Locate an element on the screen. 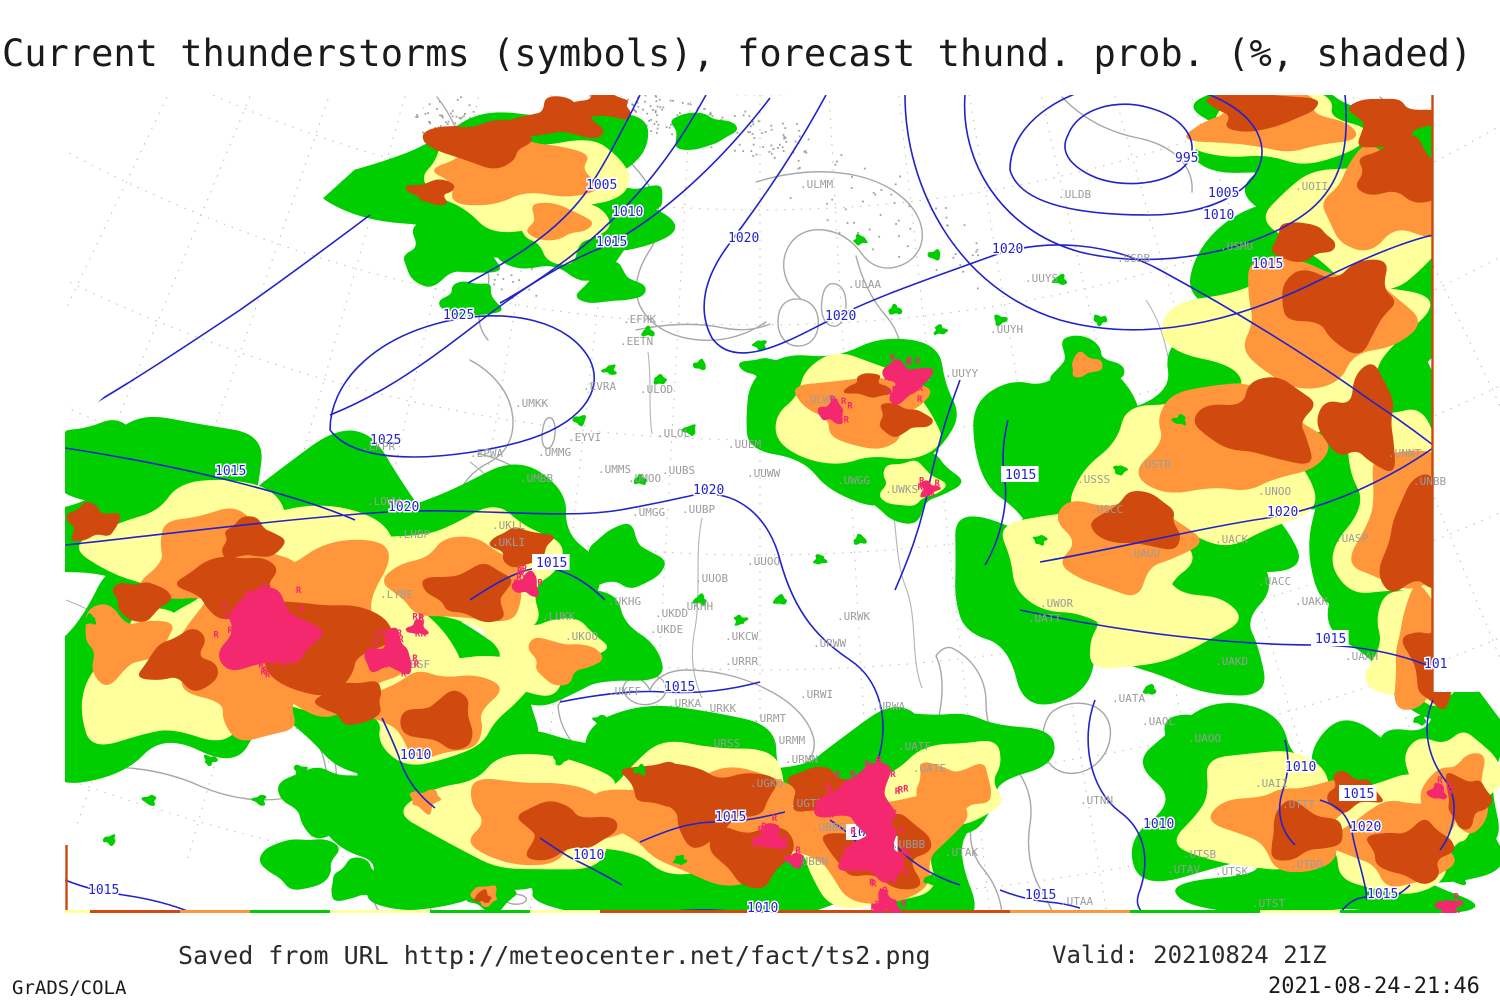 The height and width of the screenshot is (1004, 1500). station-label: .EETN is located at coordinates (636, 341).